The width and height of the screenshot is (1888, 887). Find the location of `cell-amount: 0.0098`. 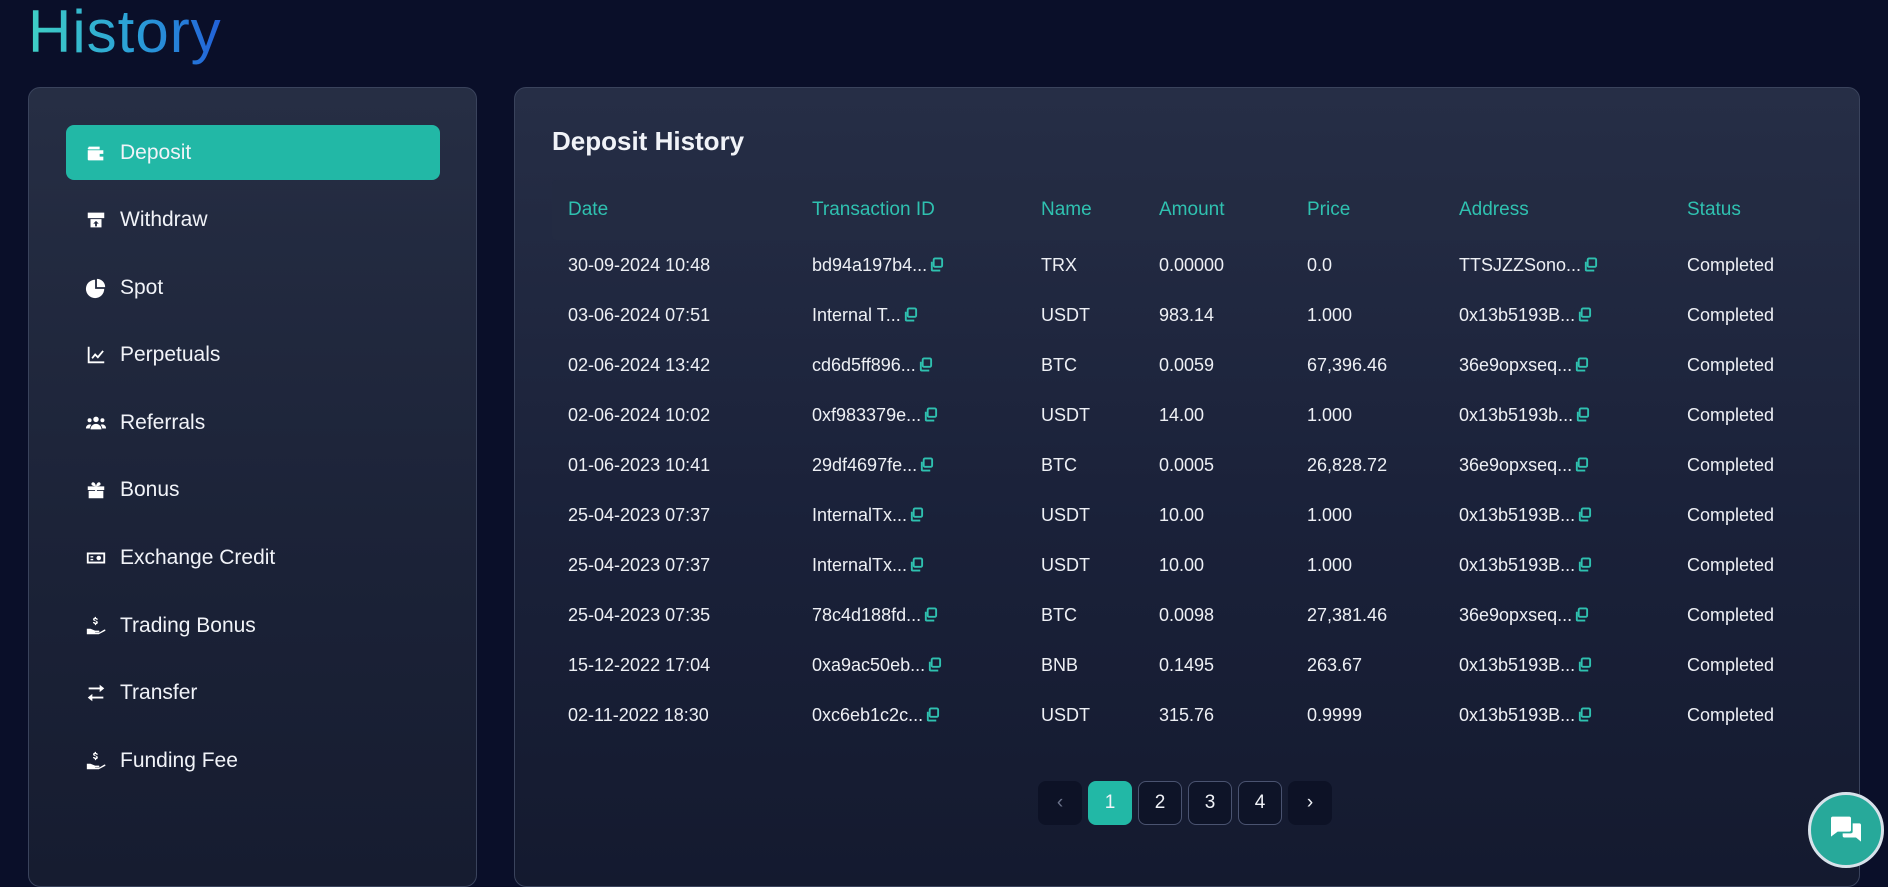

cell-amount: 0.0098 is located at coordinates (1186, 615).